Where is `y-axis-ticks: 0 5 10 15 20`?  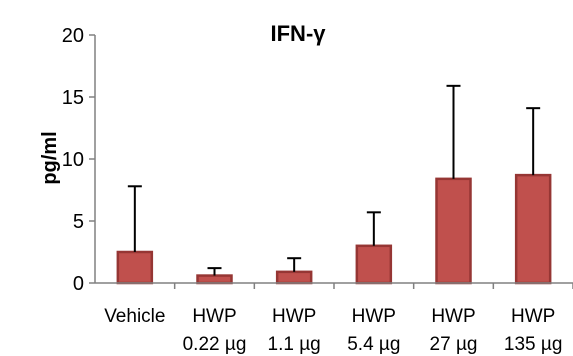
y-axis-ticks: 0 5 10 15 20 is located at coordinates (78, 160).